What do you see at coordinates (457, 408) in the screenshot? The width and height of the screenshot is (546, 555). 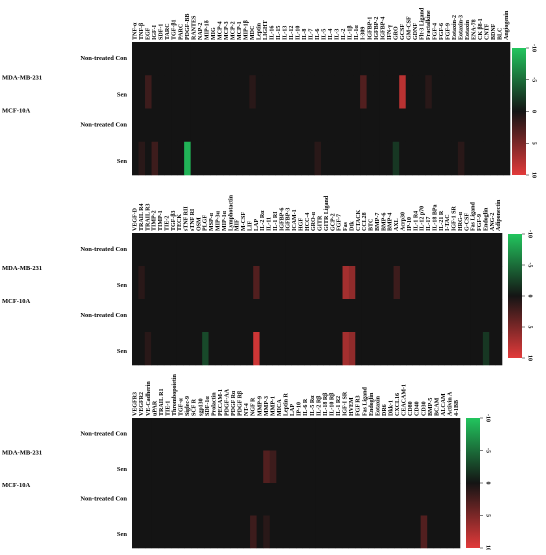 I see `column-label: 4-1BB` at bounding box center [457, 408].